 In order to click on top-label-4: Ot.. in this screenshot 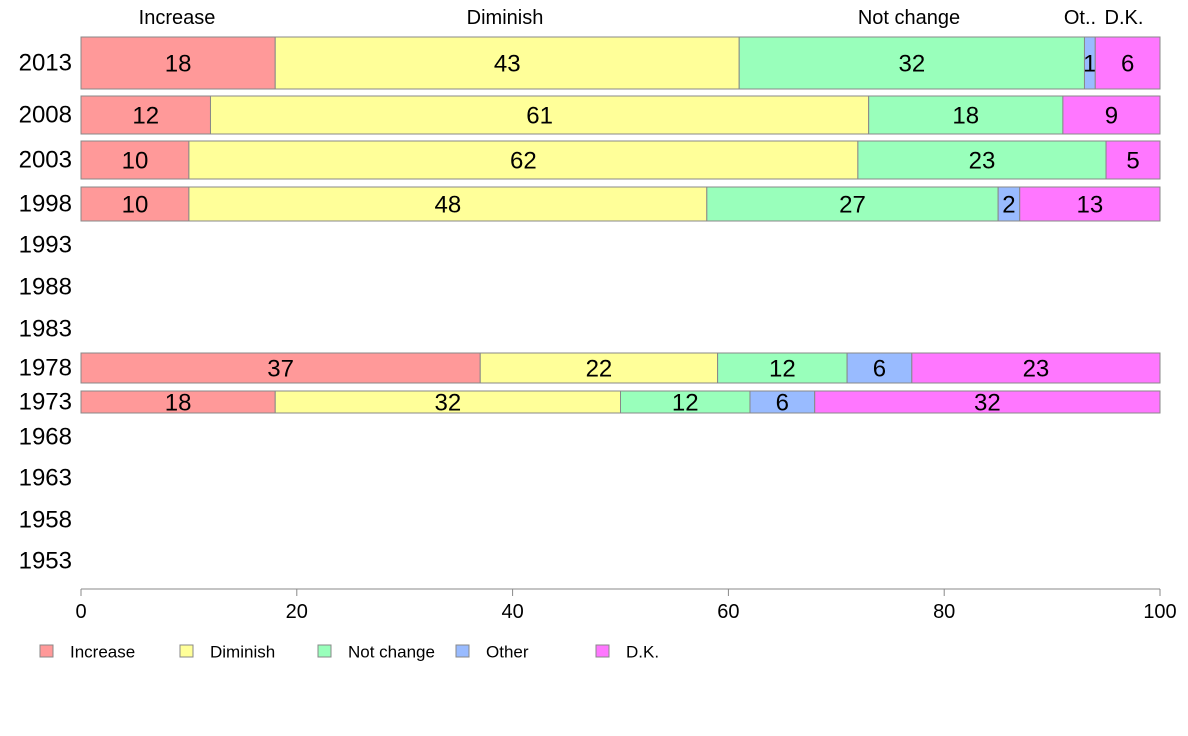, I will do `click(1080, 18)`.